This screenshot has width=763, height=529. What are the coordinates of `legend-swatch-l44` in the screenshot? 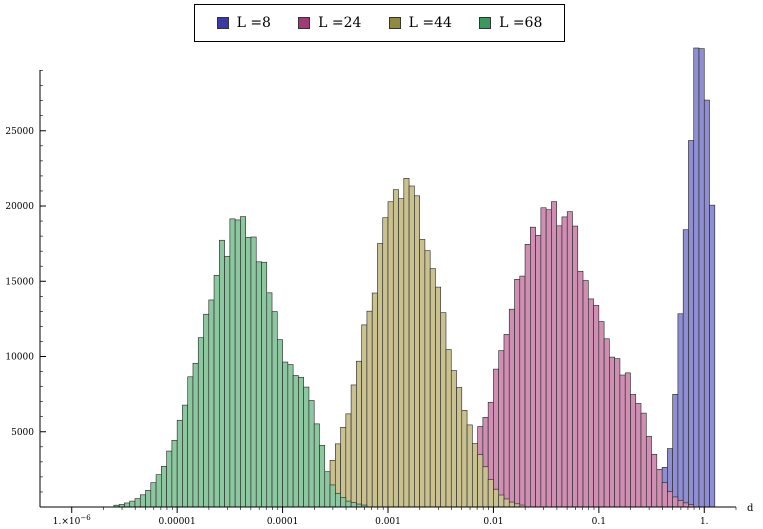 It's located at (394, 23).